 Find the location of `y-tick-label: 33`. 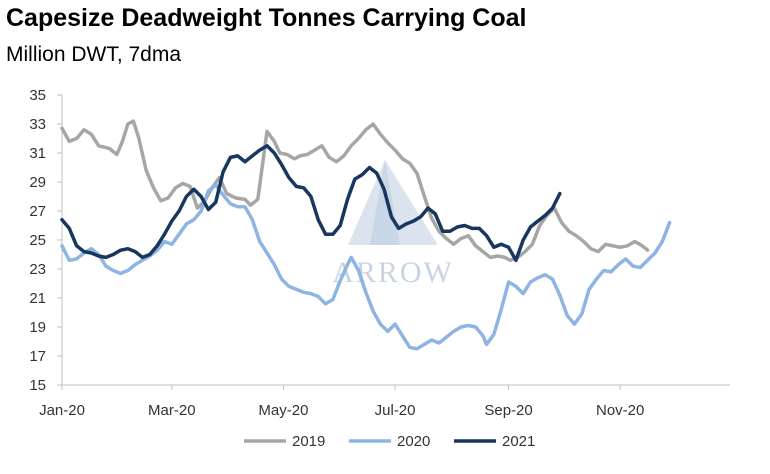

y-tick-label: 33 is located at coordinates (37, 124).